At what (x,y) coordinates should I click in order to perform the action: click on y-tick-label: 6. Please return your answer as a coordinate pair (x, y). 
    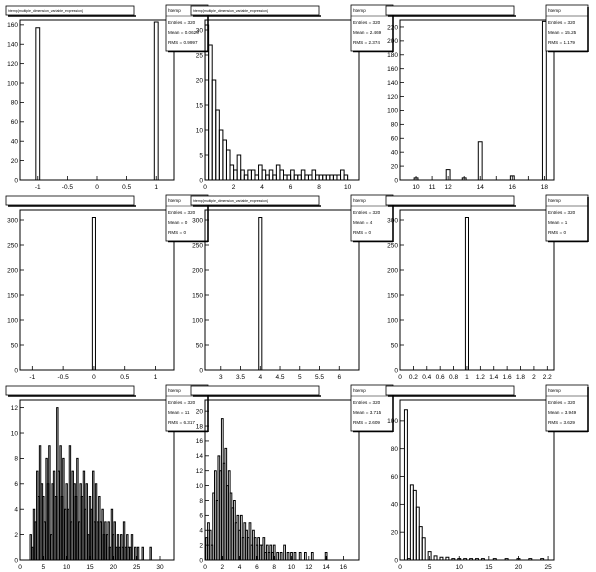
    Looking at the image, I should click on (16, 484).